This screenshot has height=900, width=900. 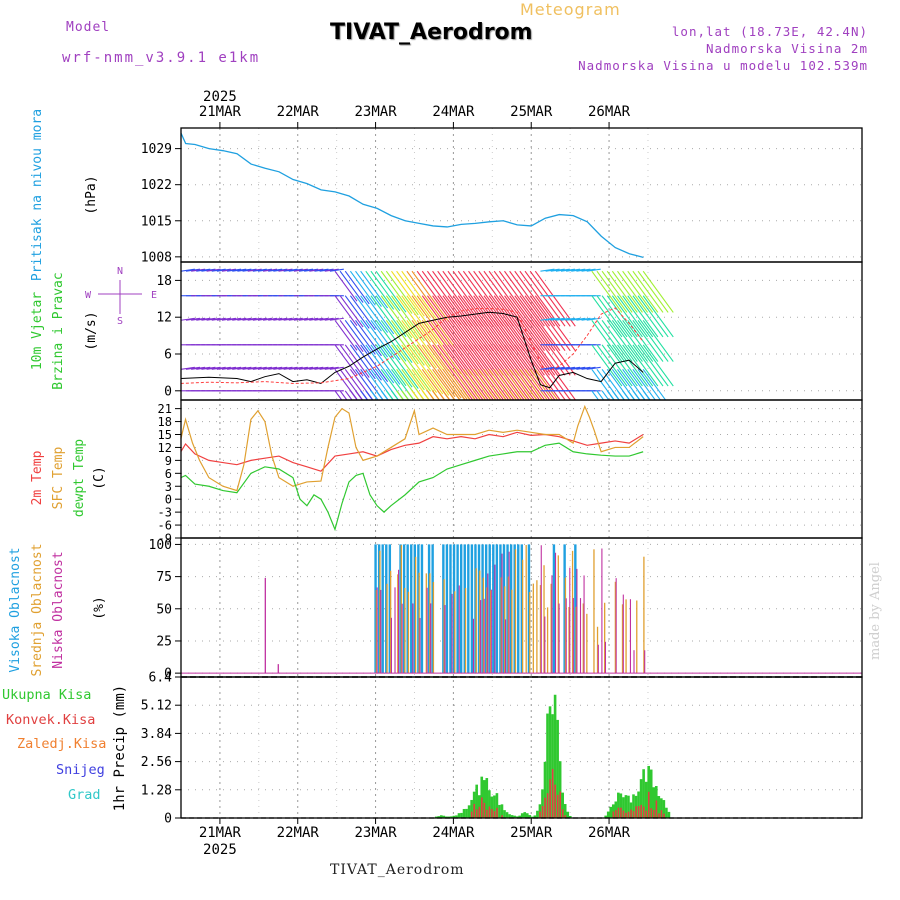 I want to click on precip-legend-item: Zaledj.Kisa, so click(x=61, y=744).